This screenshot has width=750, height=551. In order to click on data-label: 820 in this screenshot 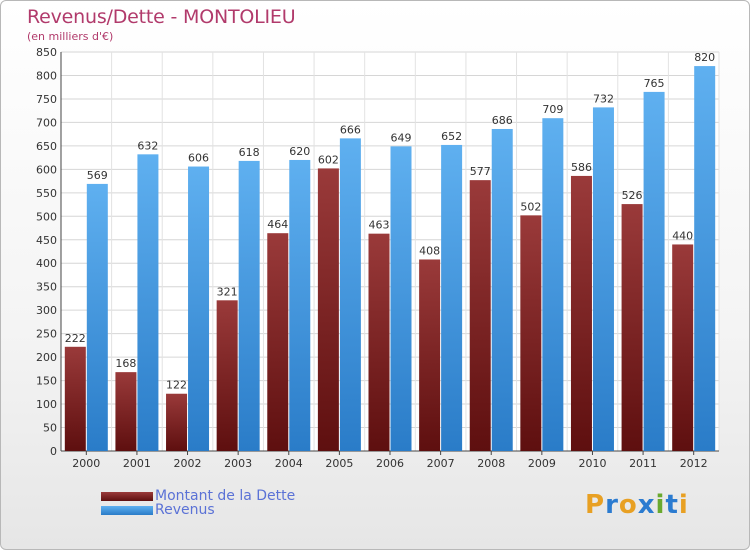, I will do `click(704, 57)`.